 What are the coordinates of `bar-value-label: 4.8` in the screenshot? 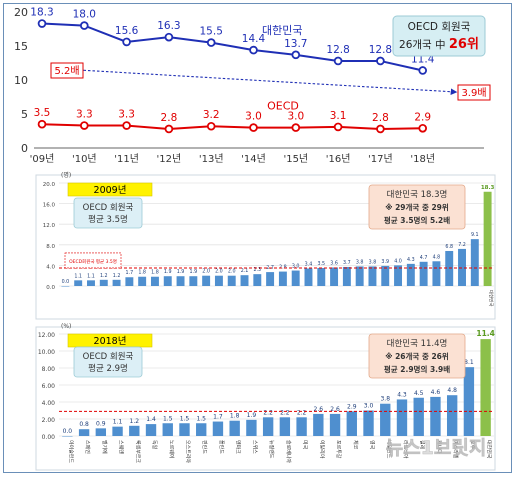 It's located at (437, 257).